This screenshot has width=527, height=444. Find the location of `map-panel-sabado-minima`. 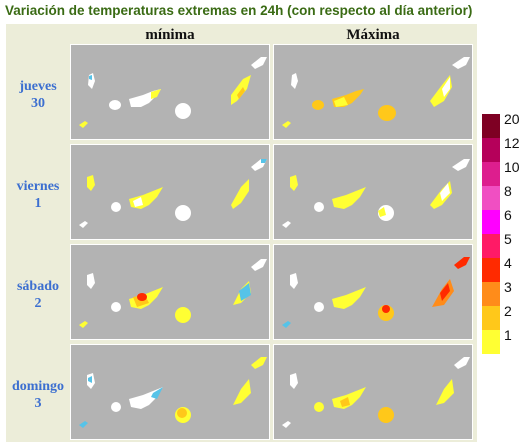

map-panel-sabado-minima is located at coordinates (170, 292).